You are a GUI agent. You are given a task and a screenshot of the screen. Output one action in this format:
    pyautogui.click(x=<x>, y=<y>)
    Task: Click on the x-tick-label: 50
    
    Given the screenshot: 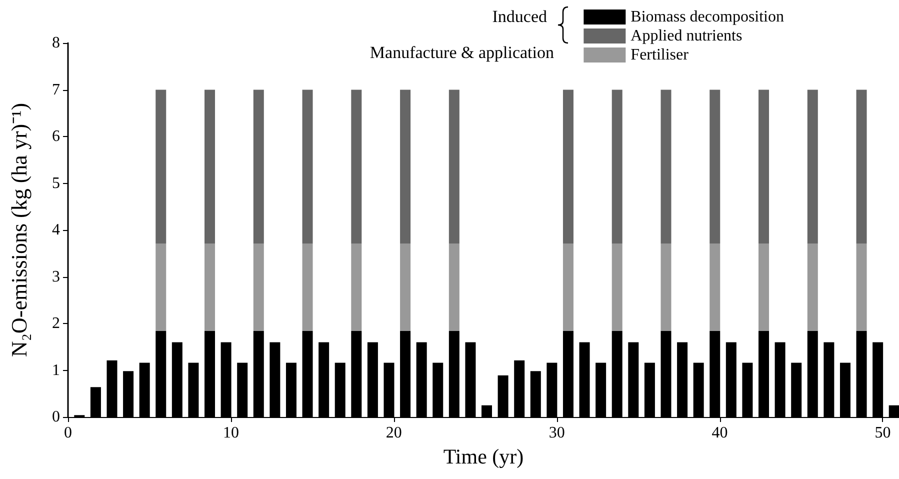 What is the action you would take?
    pyautogui.click(x=882, y=433)
    